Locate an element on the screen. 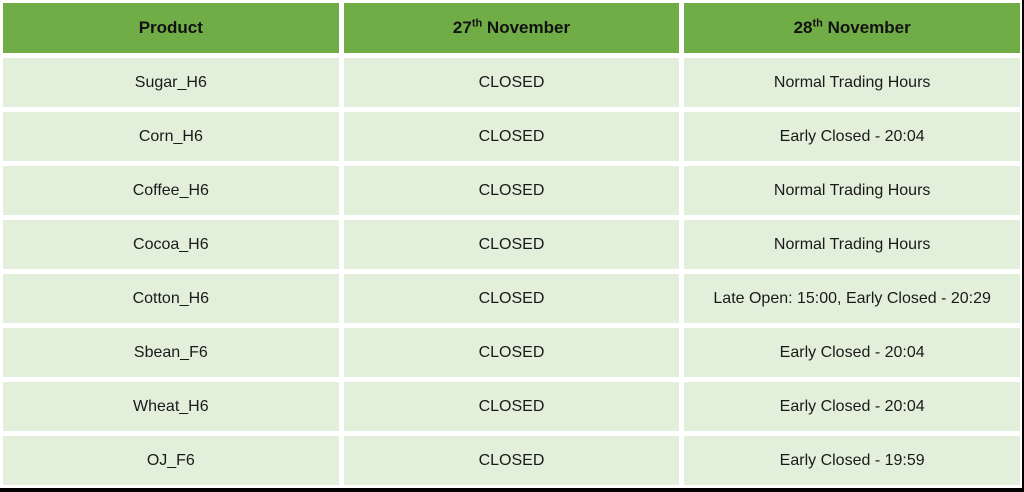 This screenshot has height=492, width=1024. product-cell: Corn_H6 is located at coordinates (171, 136).